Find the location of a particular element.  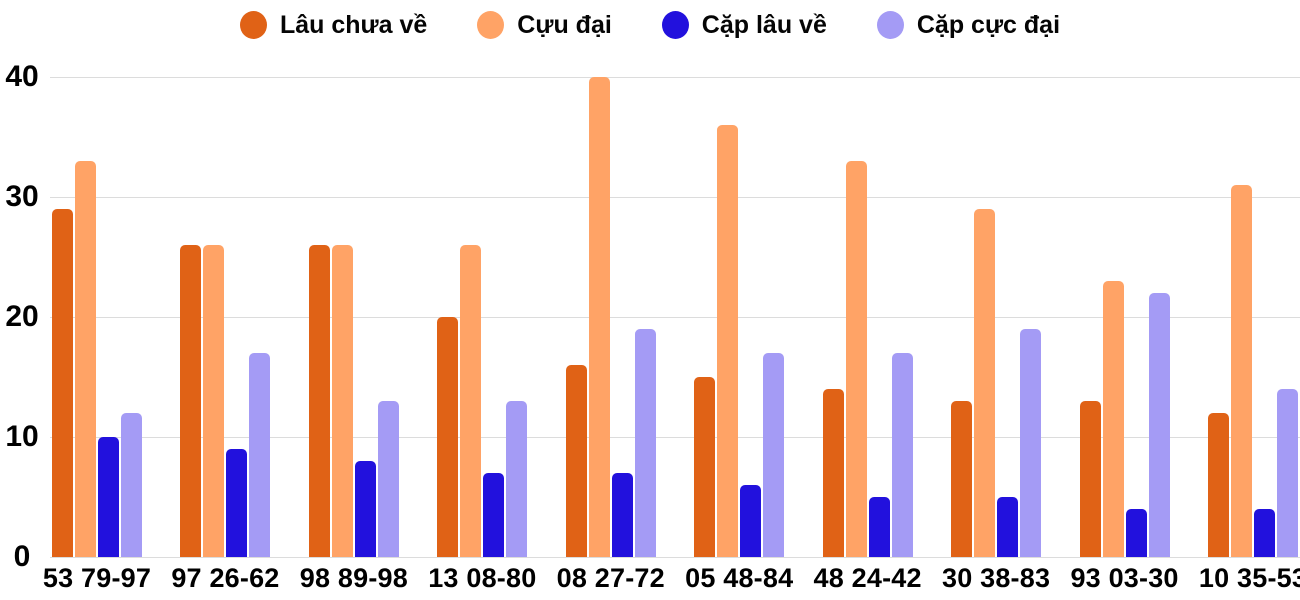

x-axis-category-label: 98 89-98 is located at coordinates (353, 578).